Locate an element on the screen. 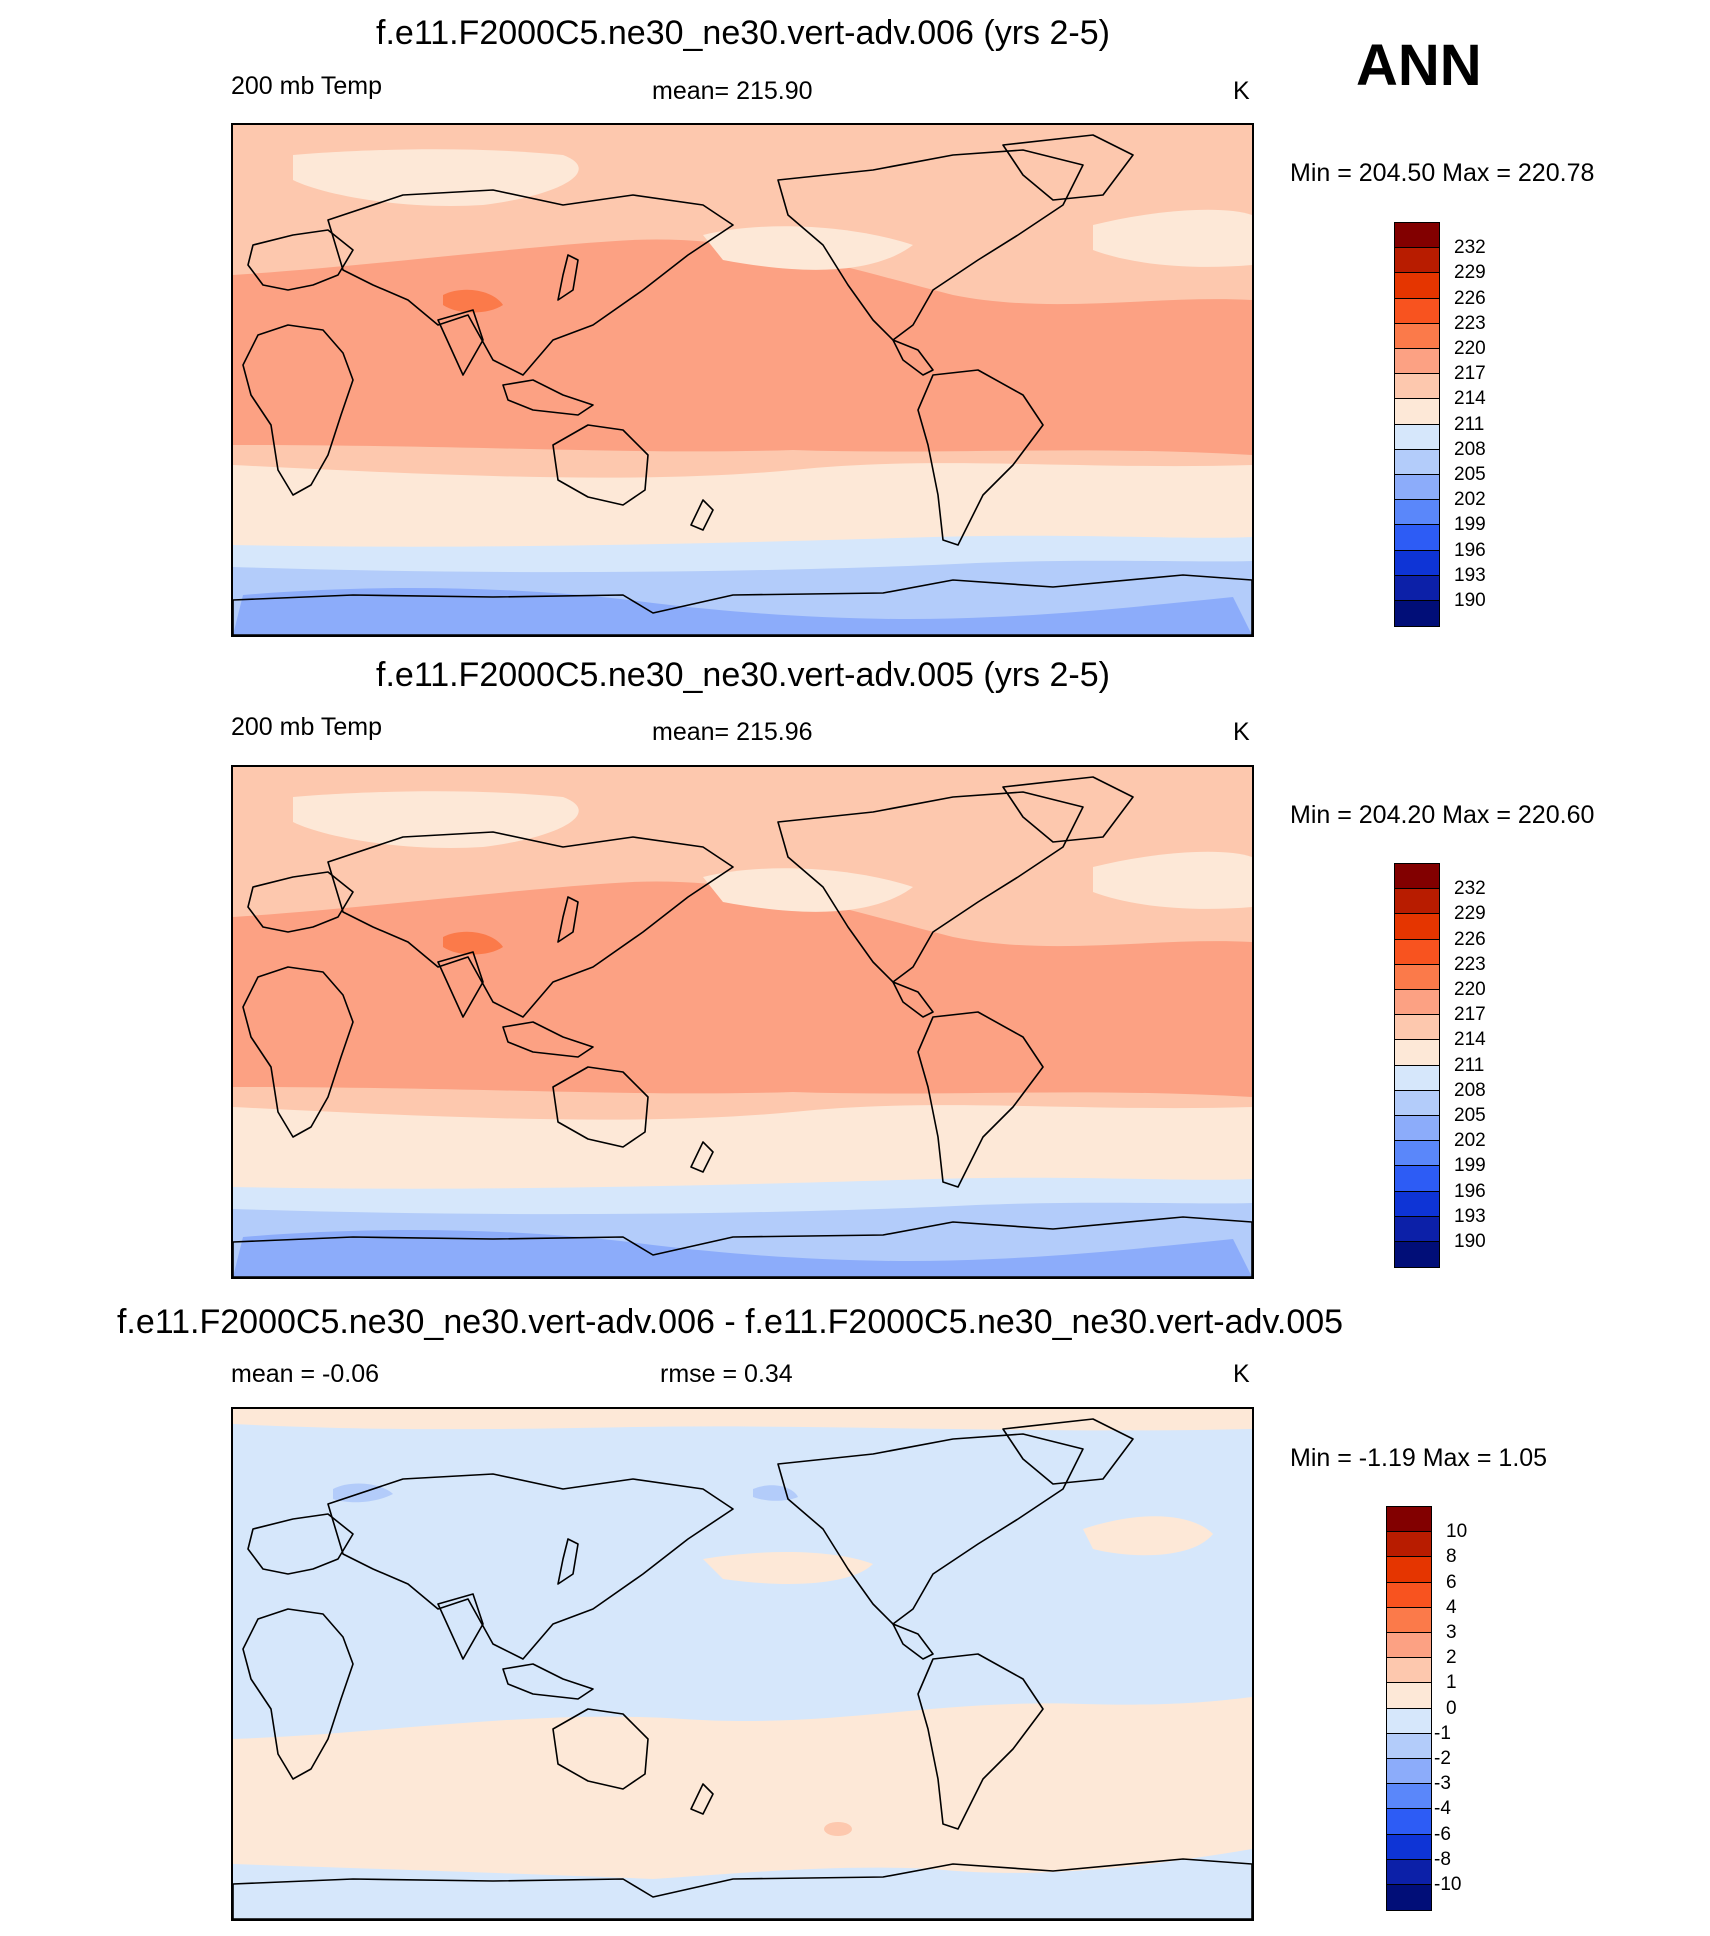  colorbar-tick-label: -8 is located at coordinates (1442, 1859).